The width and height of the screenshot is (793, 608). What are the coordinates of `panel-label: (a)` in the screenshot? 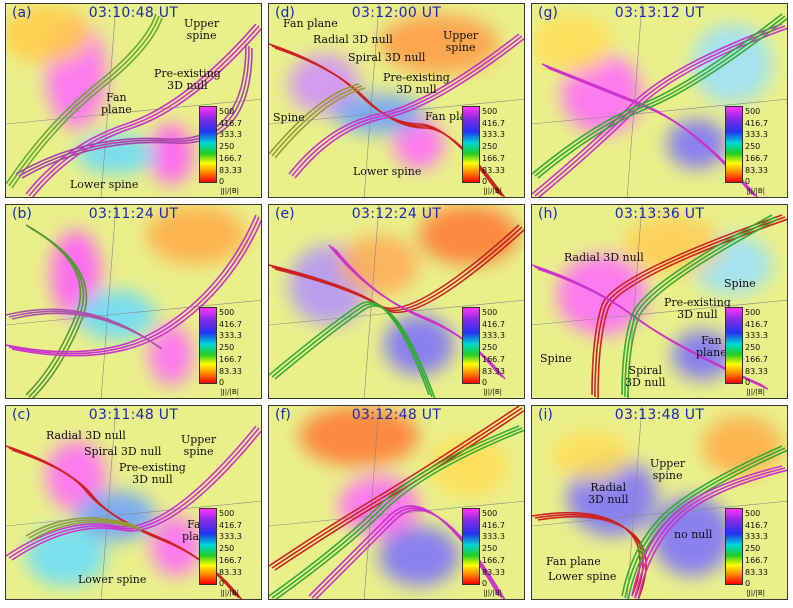 It's located at (22, 13).